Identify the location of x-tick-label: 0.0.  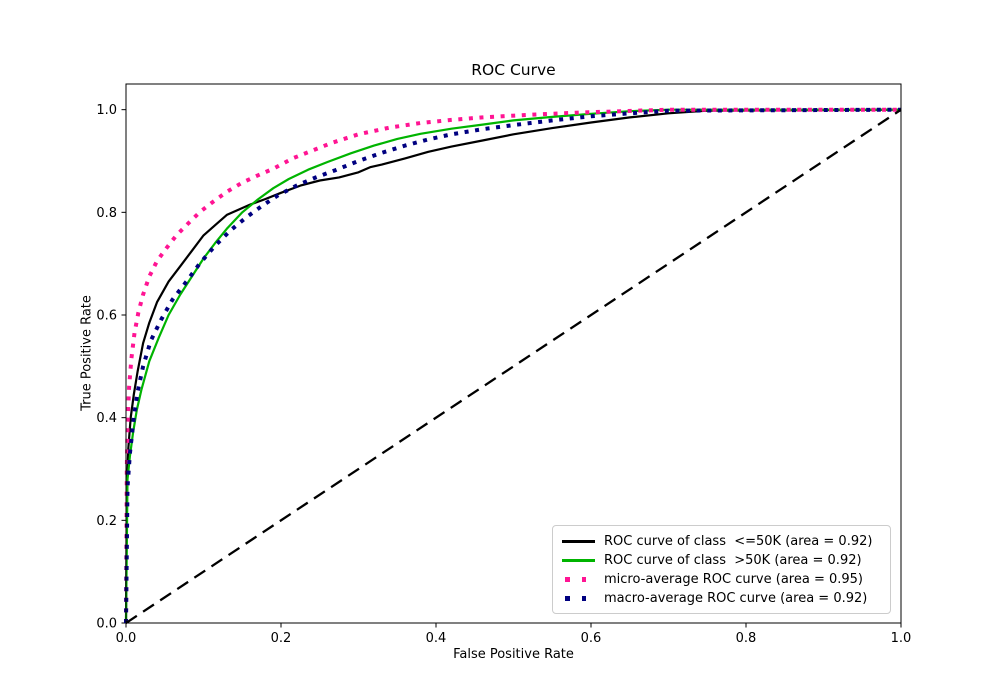
(126, 638).